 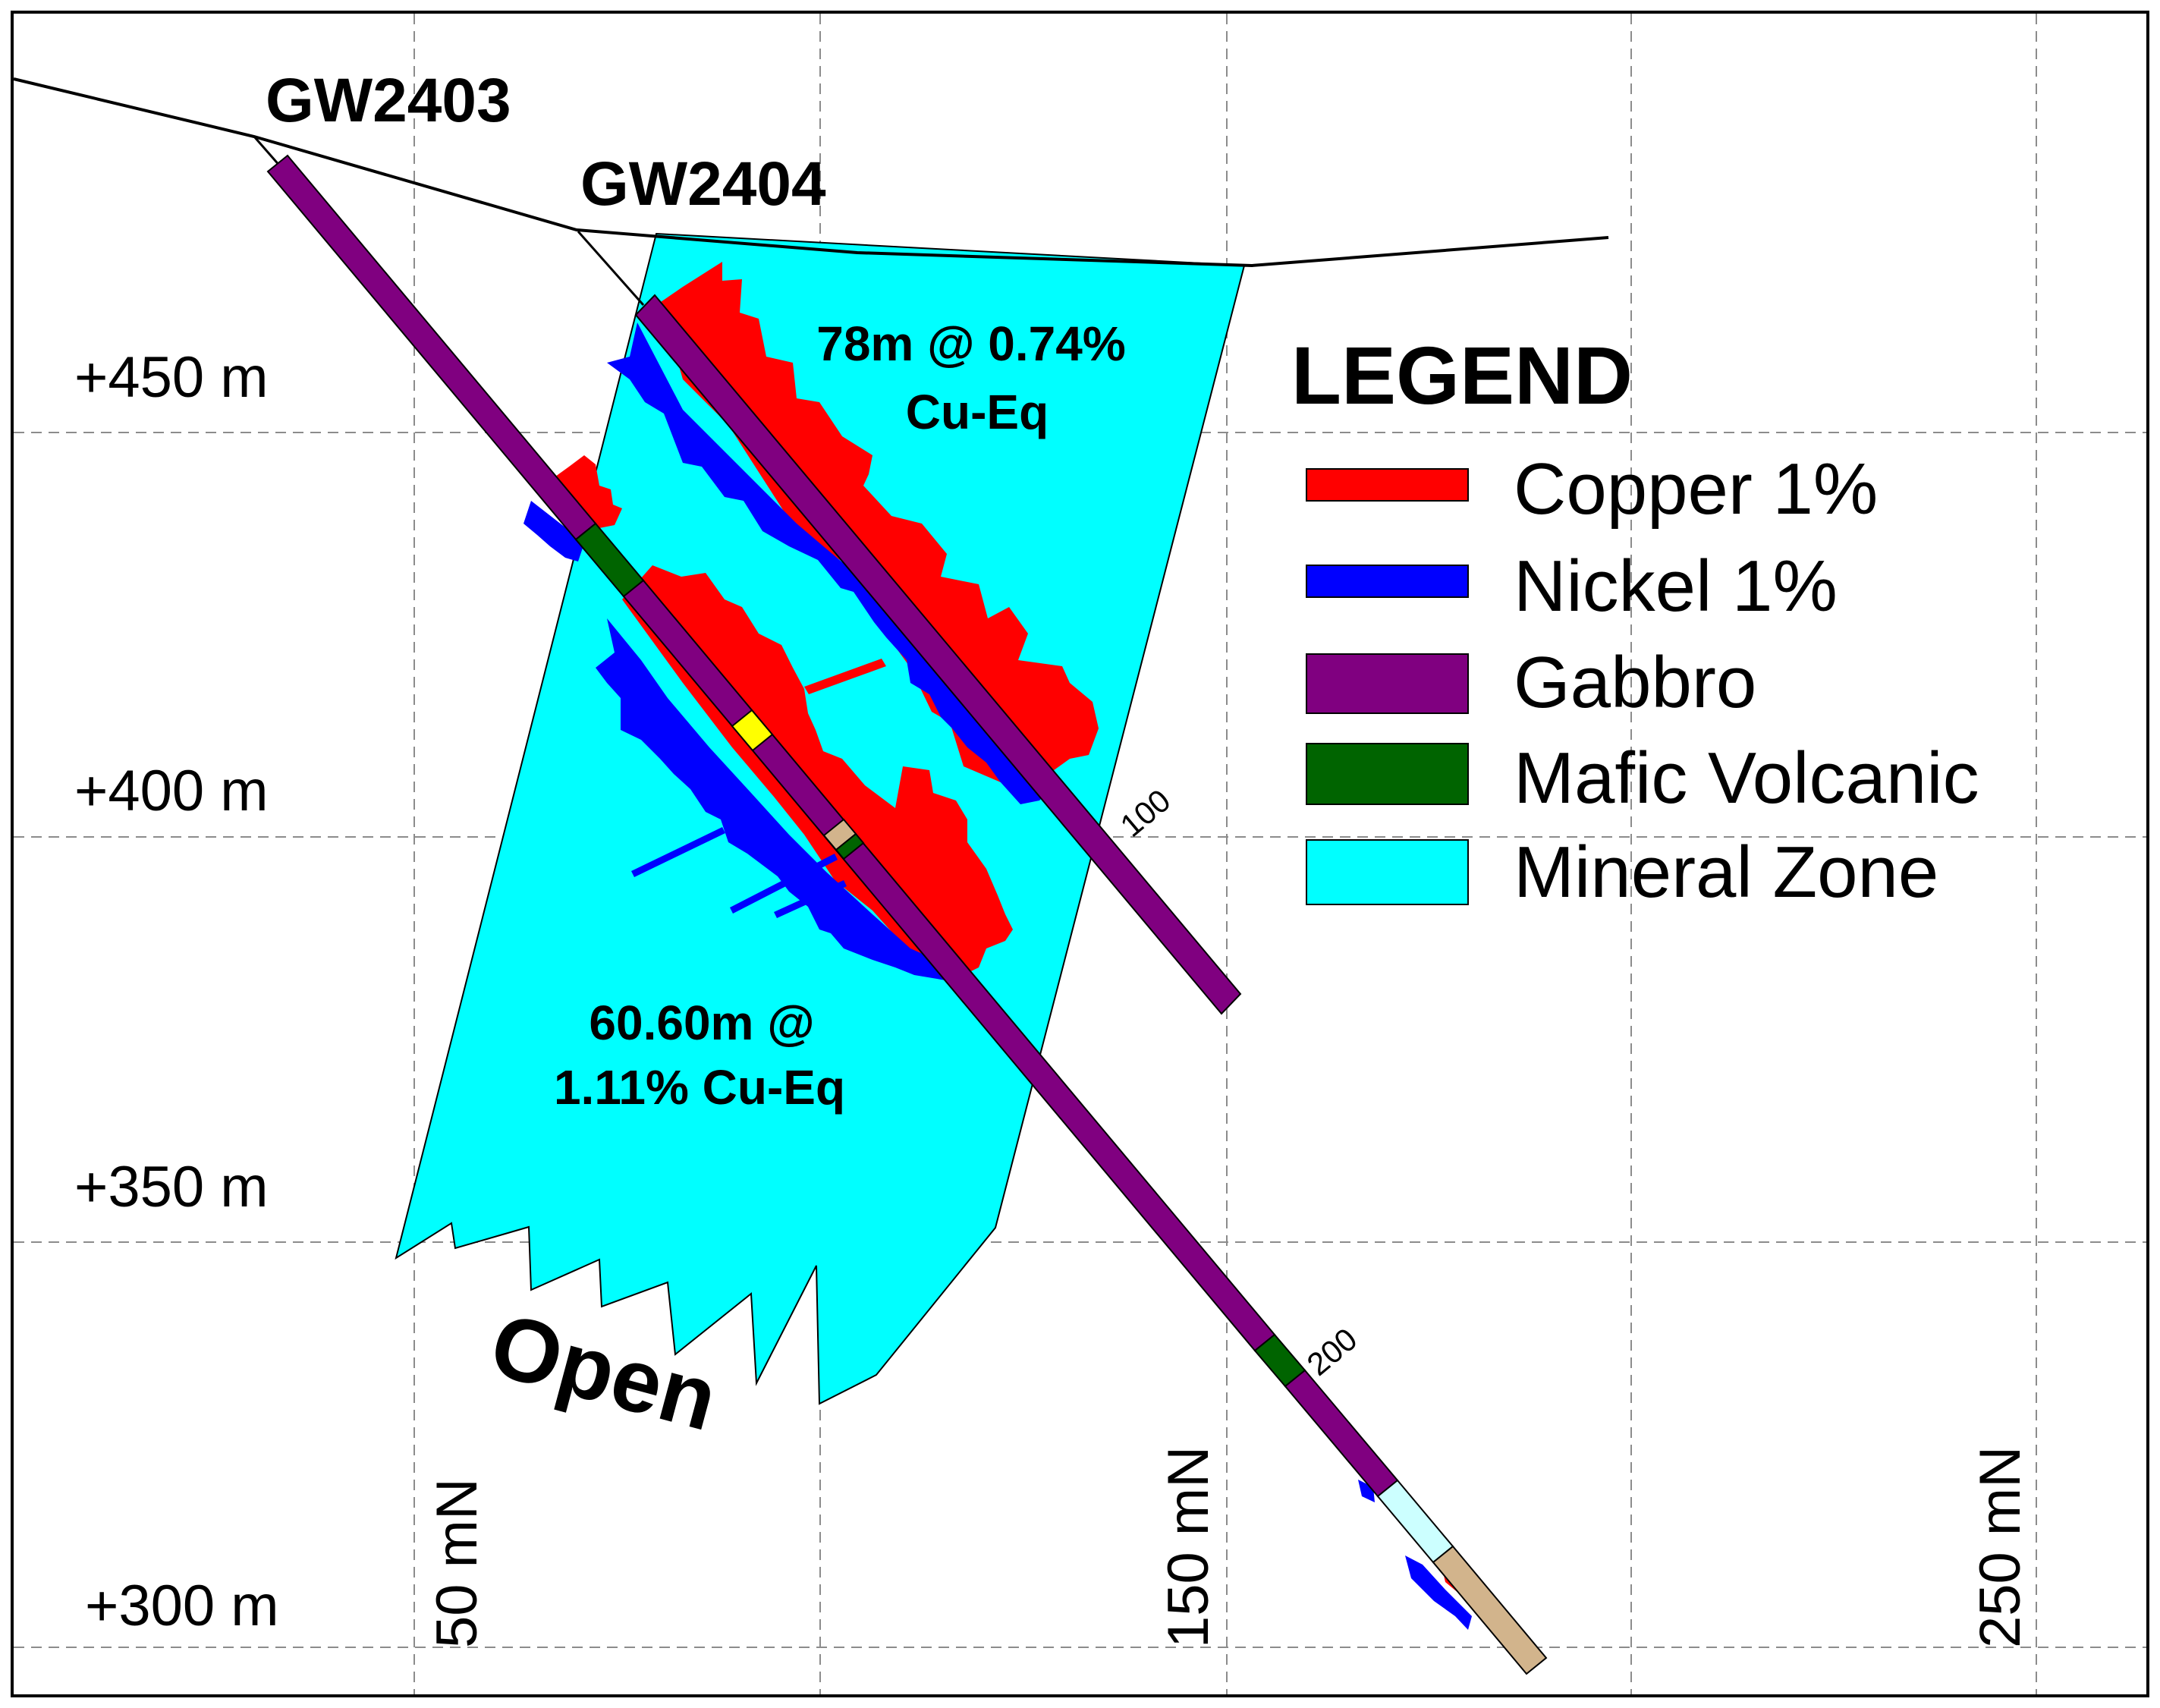 What do you see at coordinates (703, 184) in the screenshot?
I see `hole-label-gw2404: GW2404` at bounding box center [703, 184].